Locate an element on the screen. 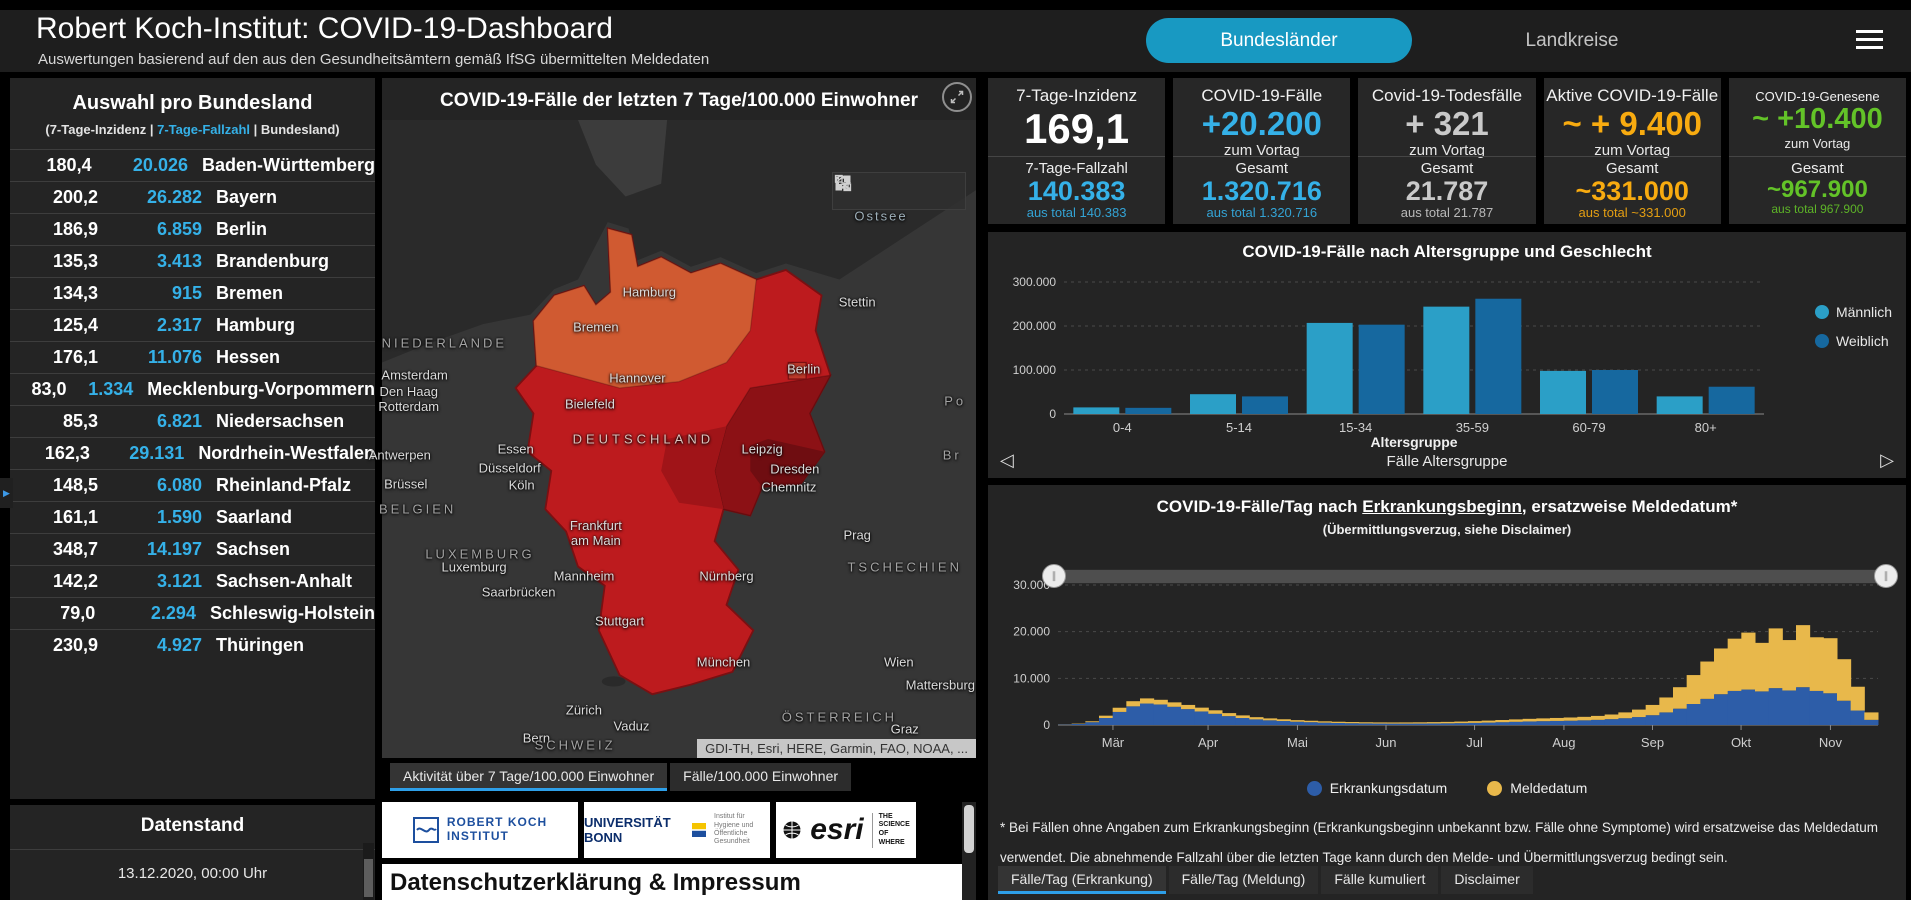 The image size is (1911, 900). svg-text: Nov is located at coordinates (1831, 742).